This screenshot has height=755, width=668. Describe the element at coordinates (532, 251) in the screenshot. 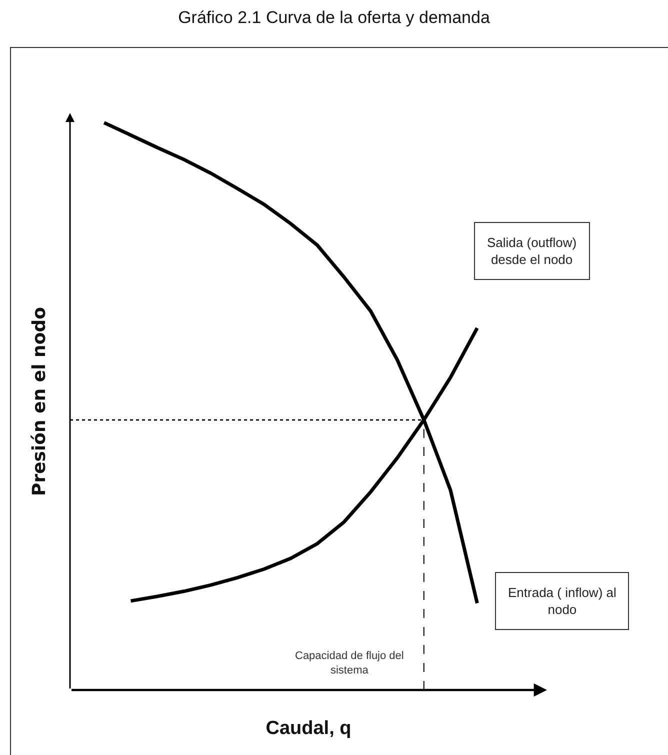

I see `text: Salida (outflow) desde el nodo` at that location.